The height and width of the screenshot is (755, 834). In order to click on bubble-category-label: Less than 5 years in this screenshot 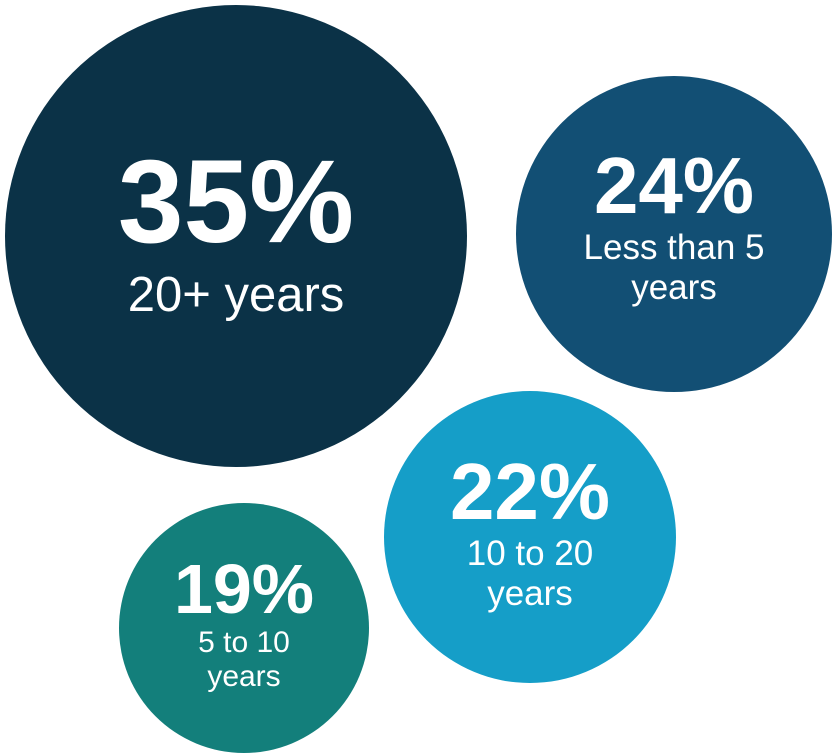, I will do `click(674, 267)`.